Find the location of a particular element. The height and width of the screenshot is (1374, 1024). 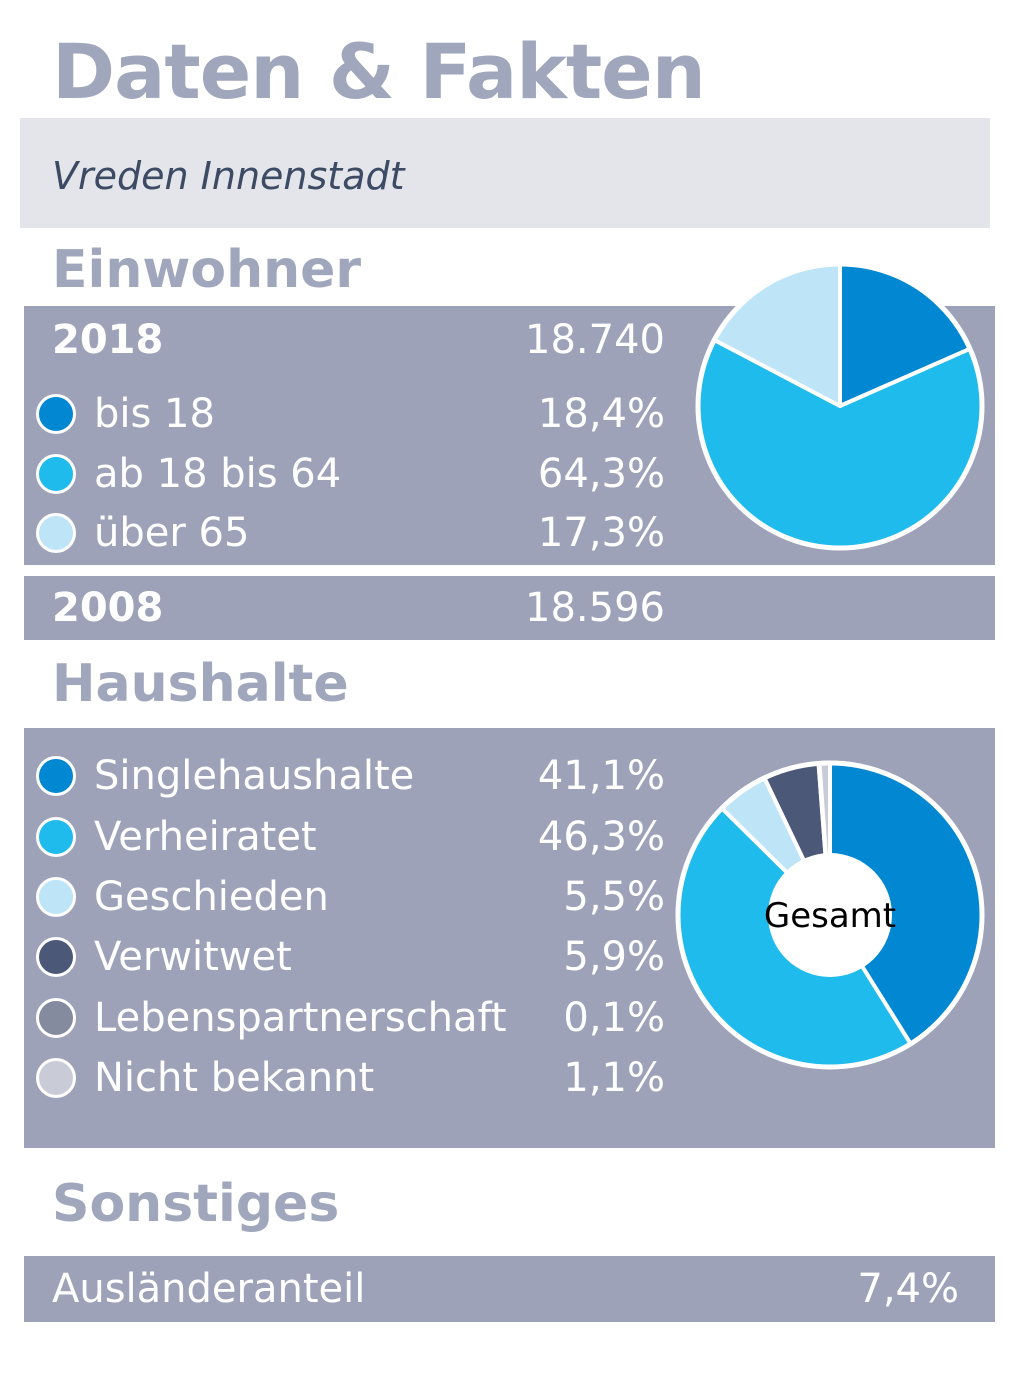

legend-label-singlehaushalte: Singlehaushalte is located at coordinates (254, 776).